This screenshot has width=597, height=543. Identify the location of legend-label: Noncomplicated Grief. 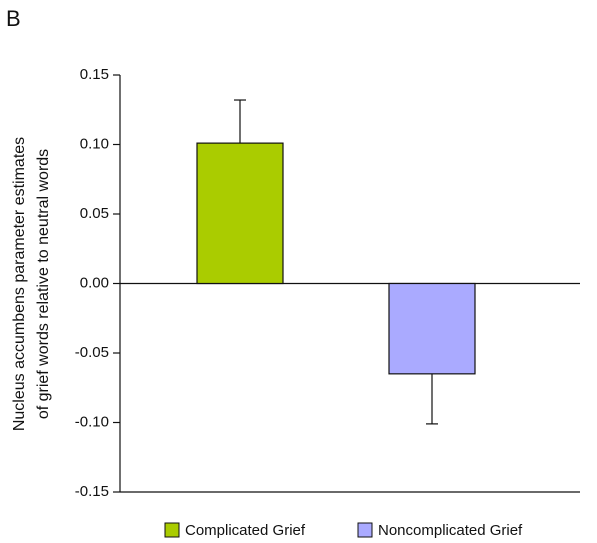
(450, 530).